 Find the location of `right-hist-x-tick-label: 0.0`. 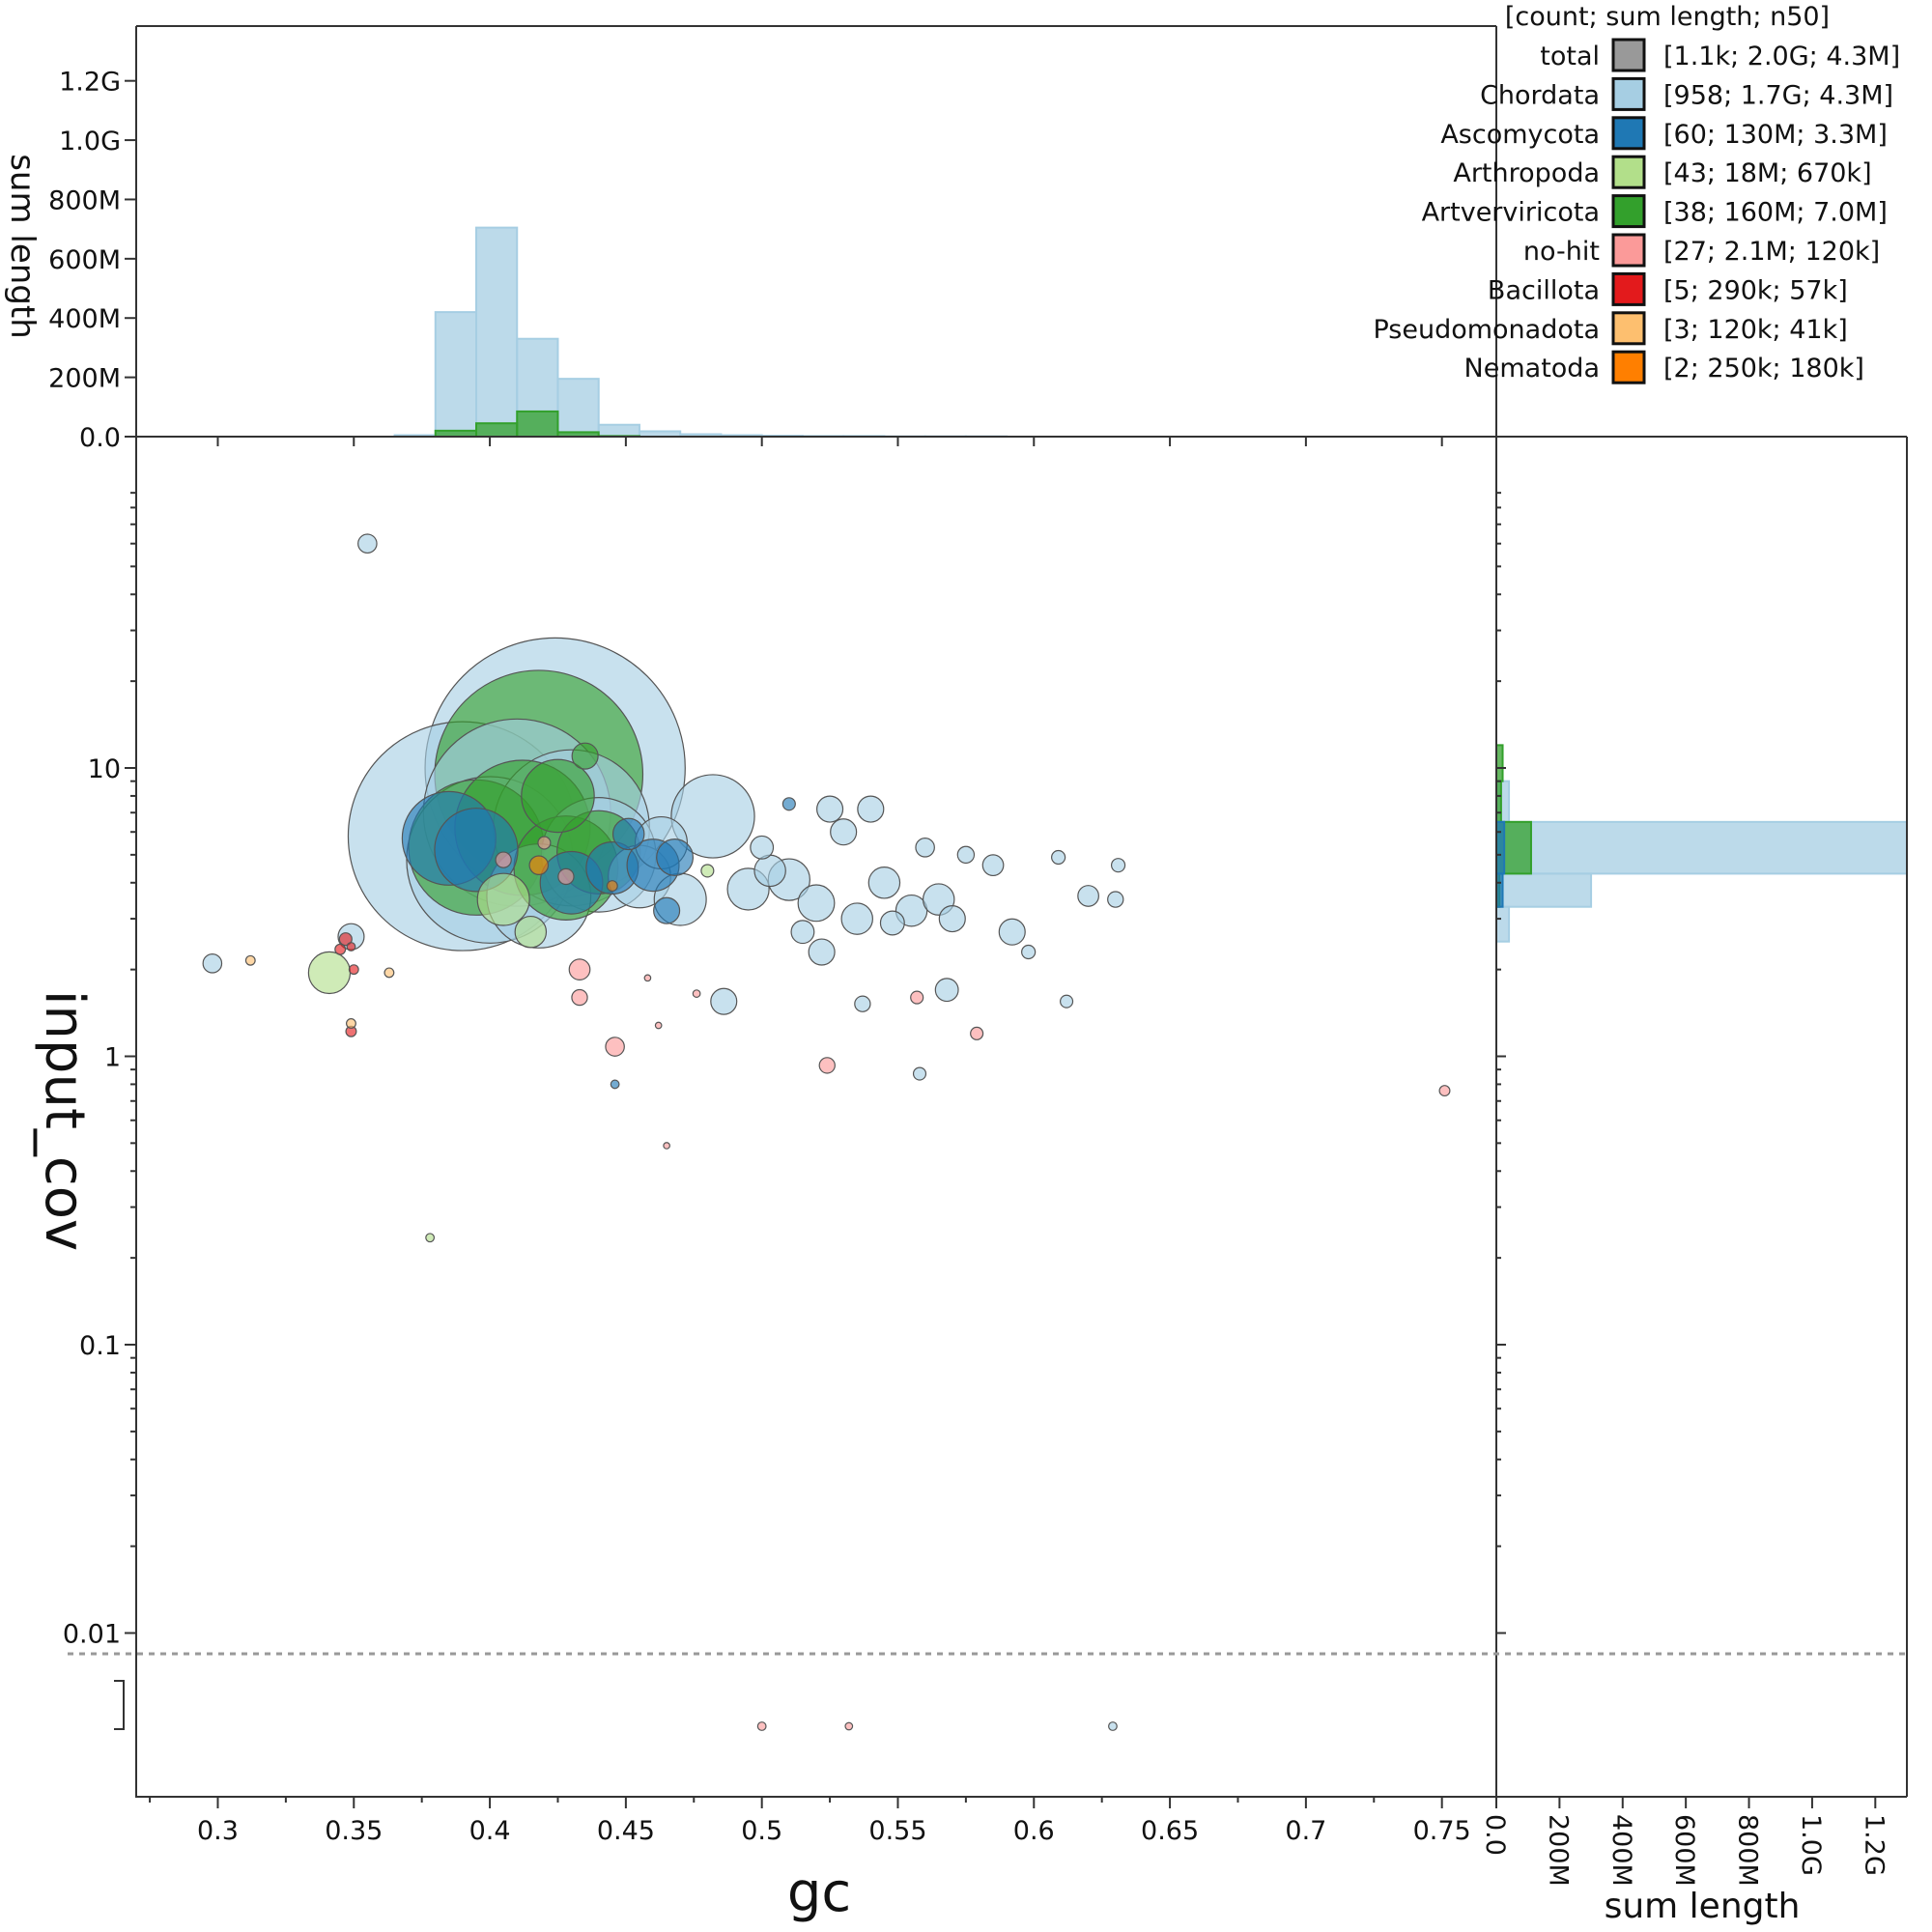

right-hist-x-tick-label: 0.0 is located at coordinates (1495, 1835).